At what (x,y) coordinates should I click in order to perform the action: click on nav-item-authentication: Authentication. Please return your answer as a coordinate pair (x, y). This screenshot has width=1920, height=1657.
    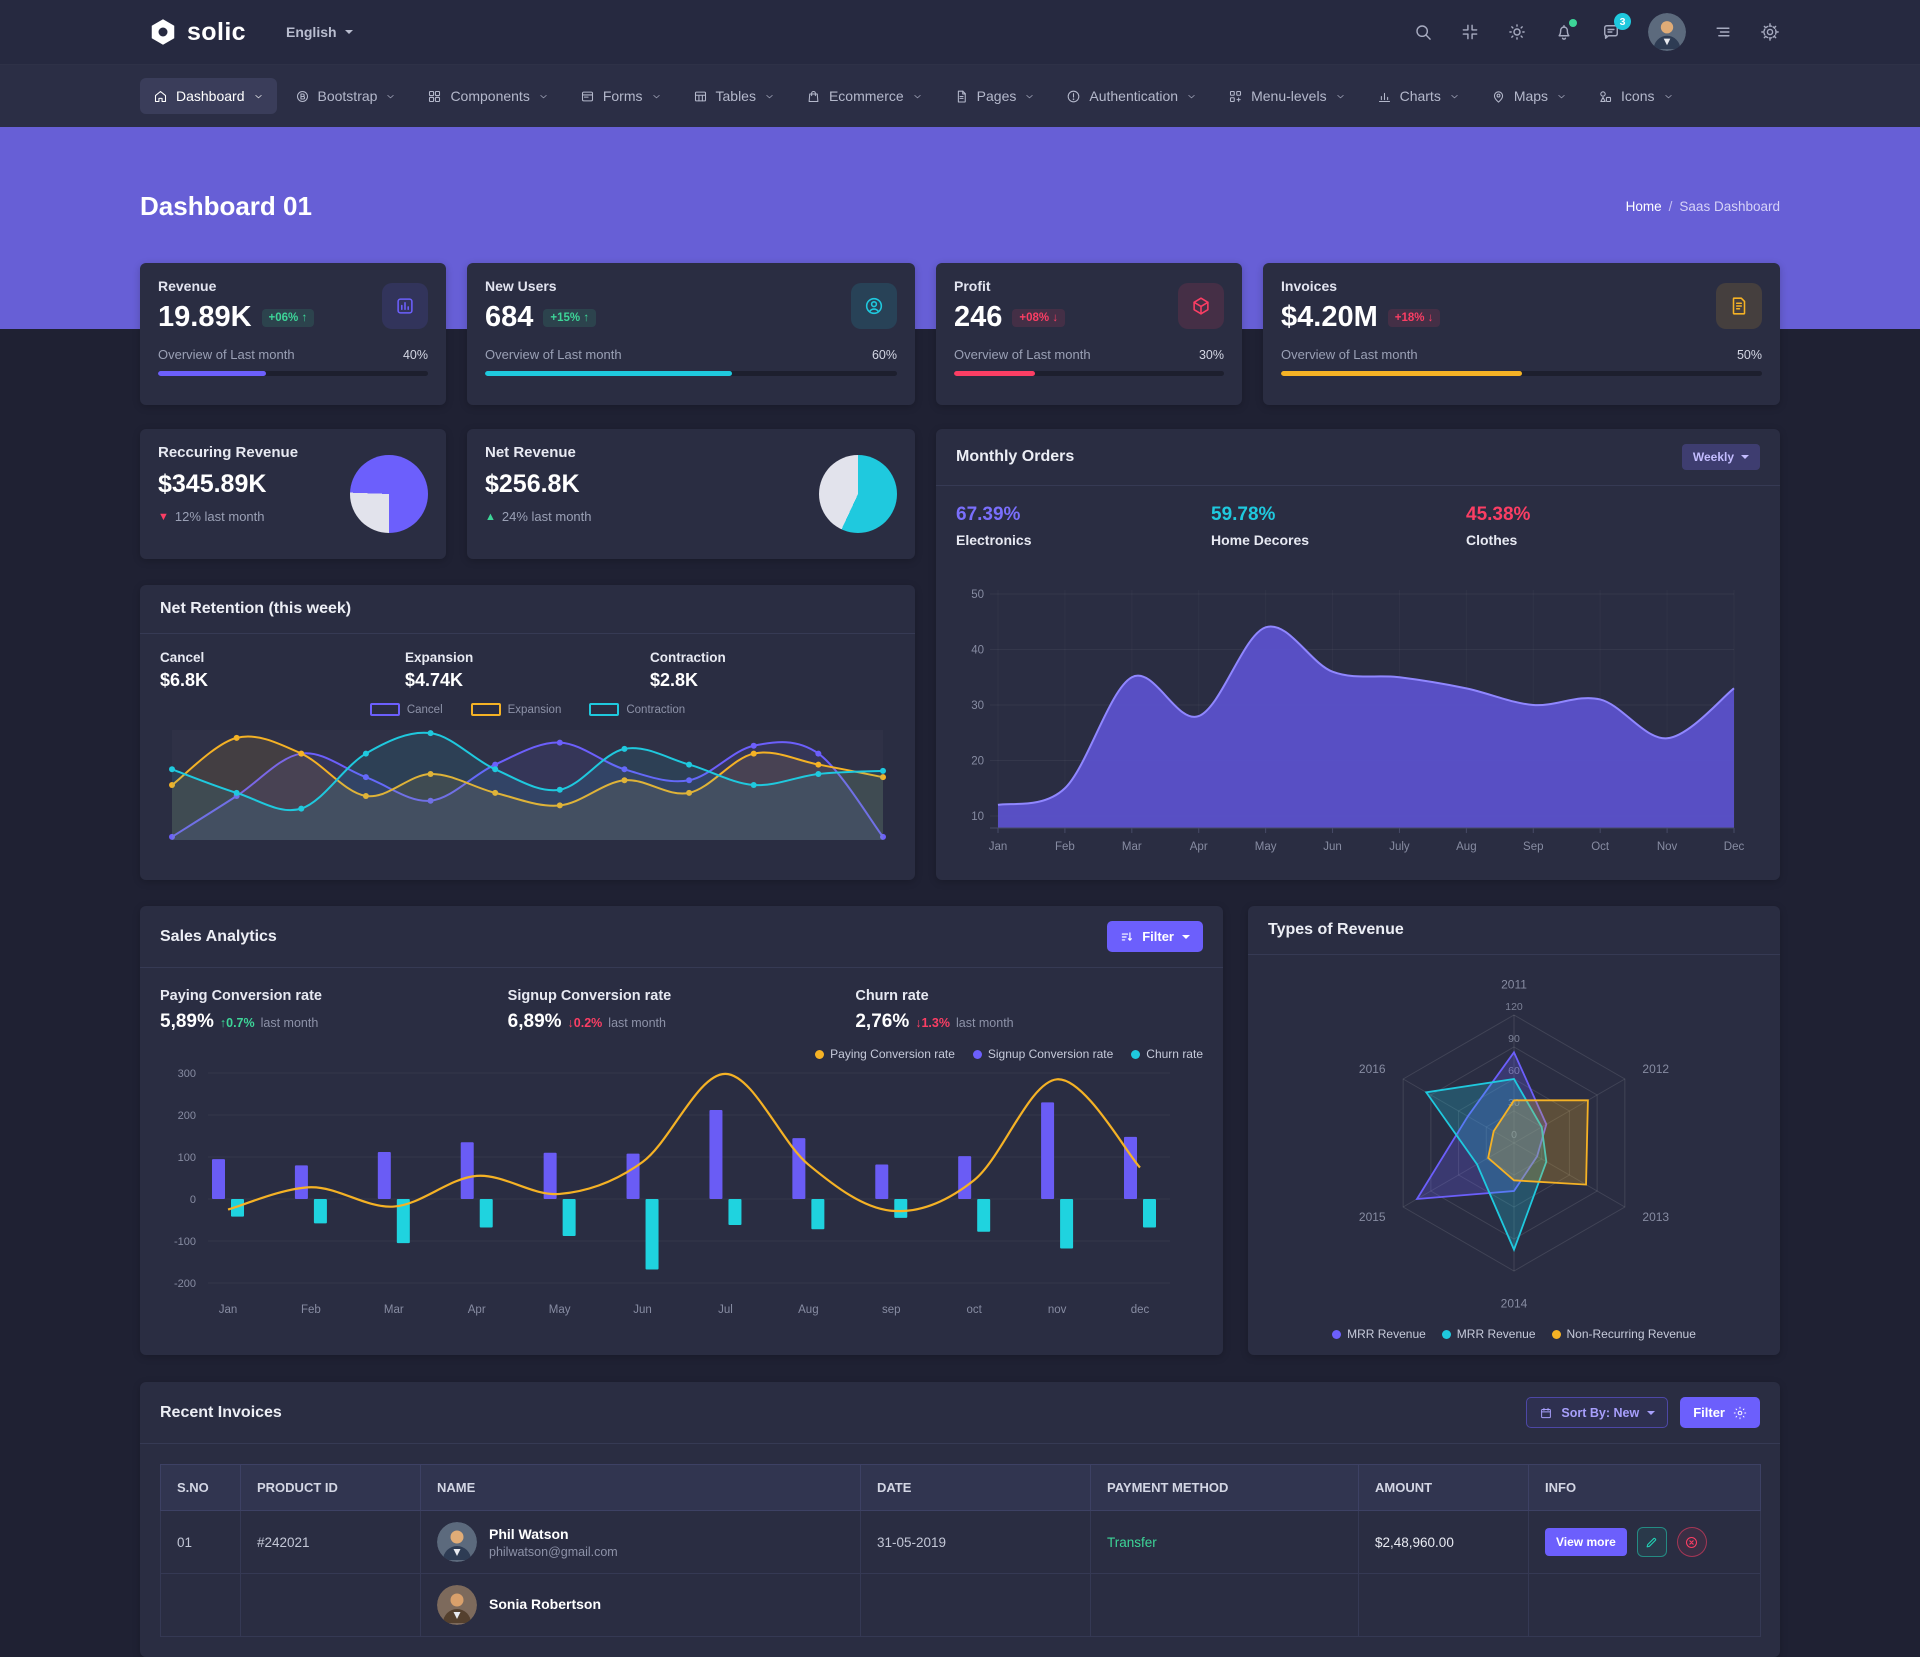
    Looking at the image, I should click on (1131, 96).